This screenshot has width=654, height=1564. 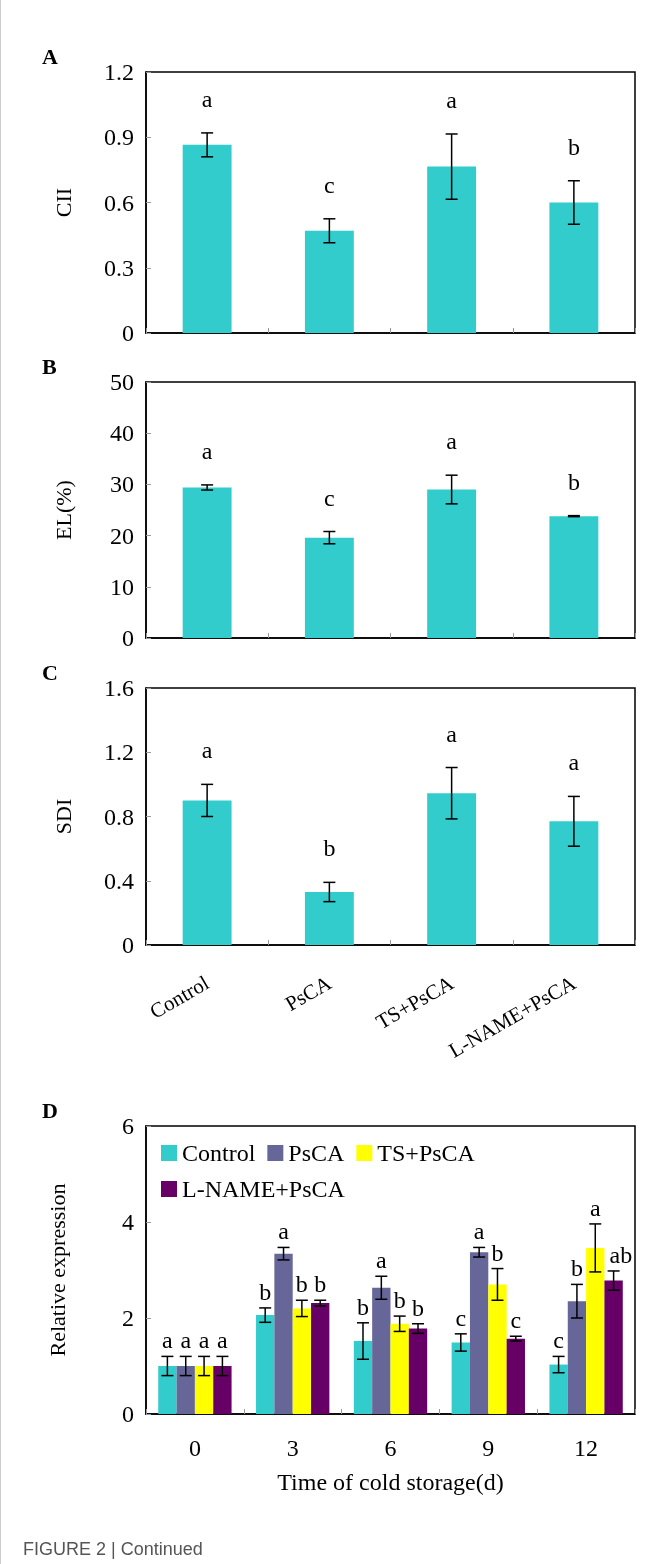 What do you see at coordinates (122, 433) in the screenshot?
I see `y-tick-label: 40` at bounding box center [122, 433].